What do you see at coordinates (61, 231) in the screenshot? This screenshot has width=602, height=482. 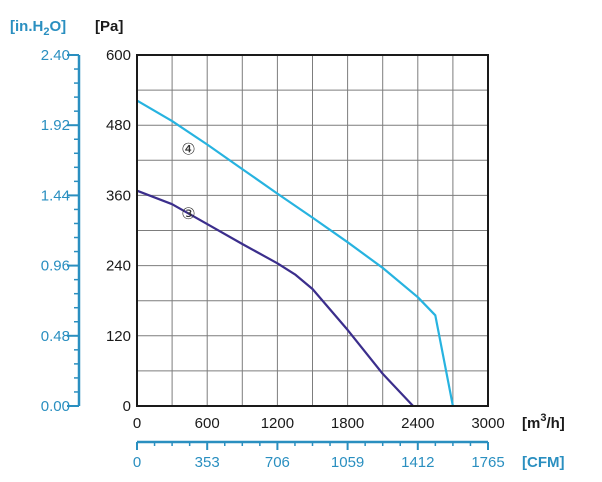 I see `secondary-y-axis: 0.00 0.48 0.96 1.44 1.92 2.40` at bounding box center [61, 231].